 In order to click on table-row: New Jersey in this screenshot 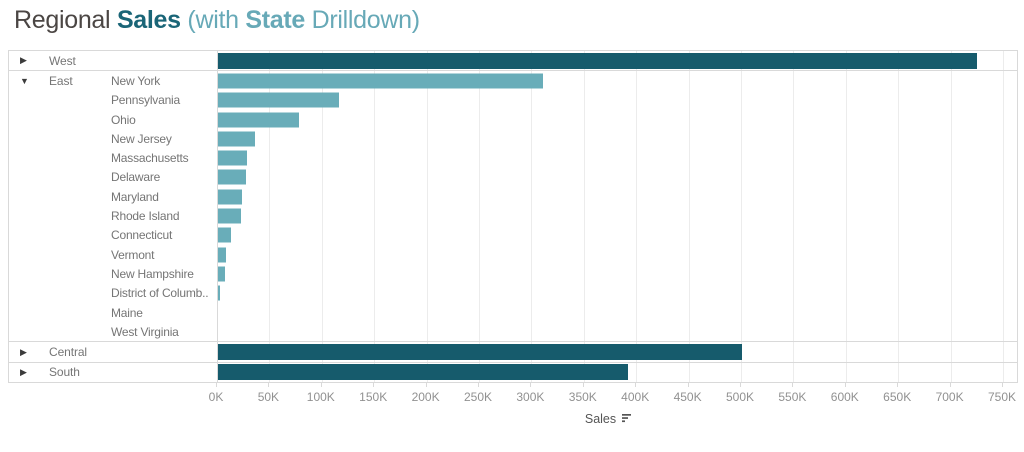, I will do `click(513, 138)`.